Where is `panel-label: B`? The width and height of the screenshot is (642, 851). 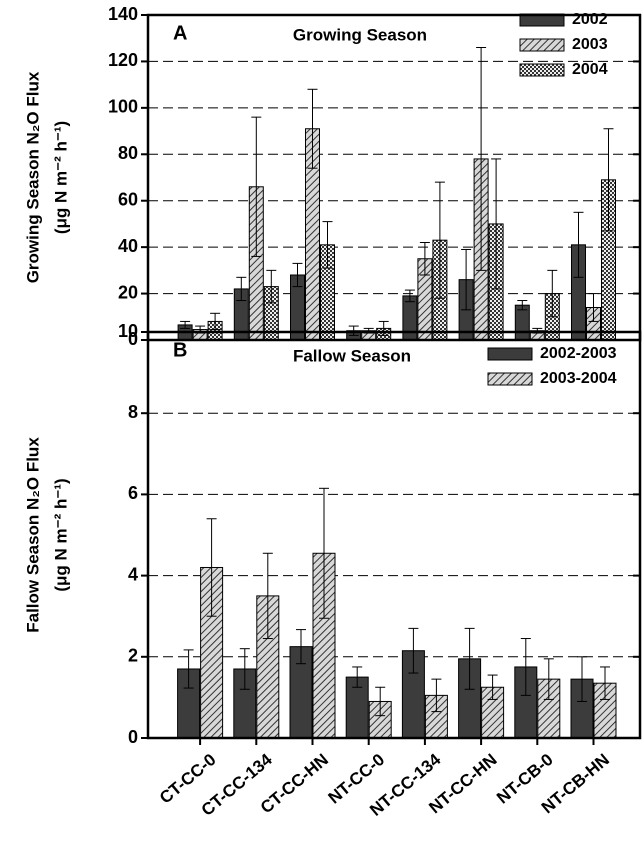 panel-label: B is located at coordinates (180, 350).